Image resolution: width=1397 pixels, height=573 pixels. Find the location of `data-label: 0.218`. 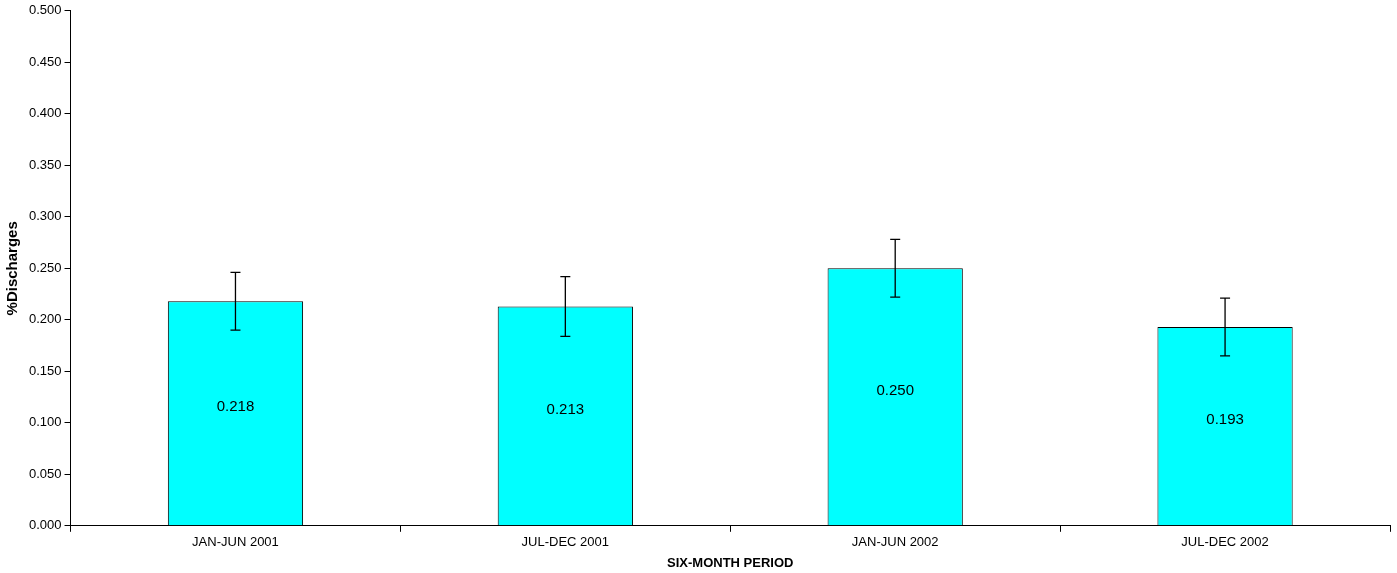

data-label: 0.218 is located at coordinates (235, 406).